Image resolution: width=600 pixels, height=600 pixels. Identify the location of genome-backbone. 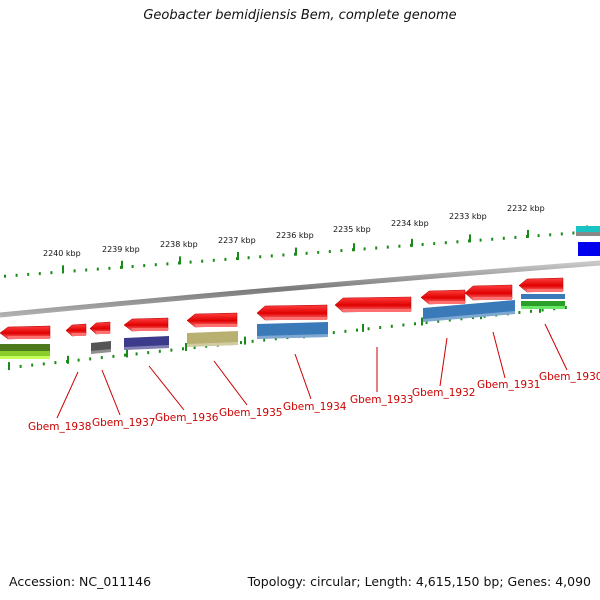
(300, 289).